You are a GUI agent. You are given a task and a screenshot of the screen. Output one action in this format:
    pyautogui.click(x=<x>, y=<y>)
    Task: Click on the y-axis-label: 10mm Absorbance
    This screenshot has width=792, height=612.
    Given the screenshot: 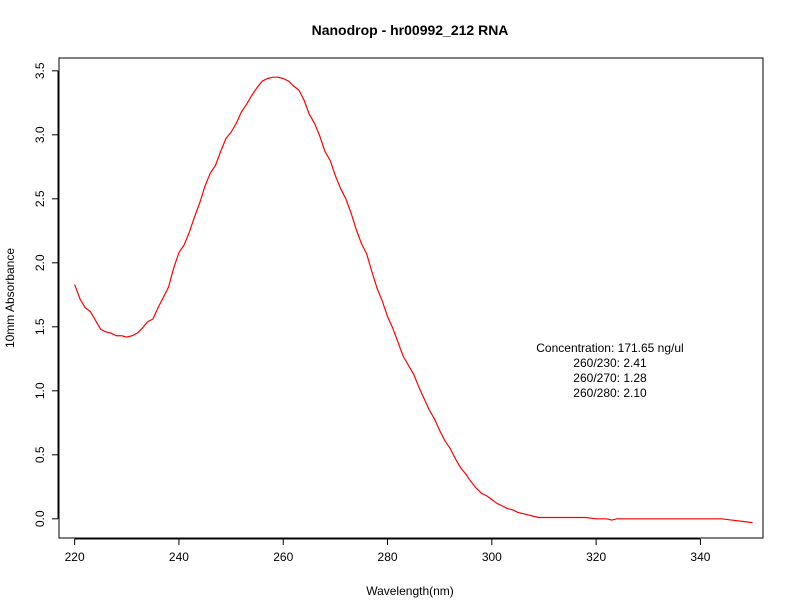 What is the action you would take?
    pyautogui.click(x=10, y=298)
    